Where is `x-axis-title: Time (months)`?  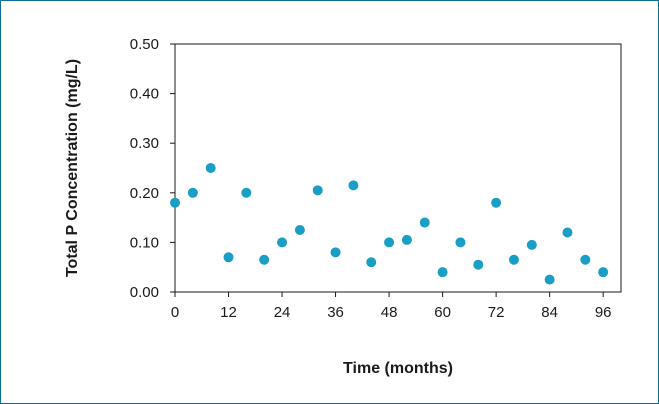
x-axis-title: Time (months) is located at coordinates (398, 368).